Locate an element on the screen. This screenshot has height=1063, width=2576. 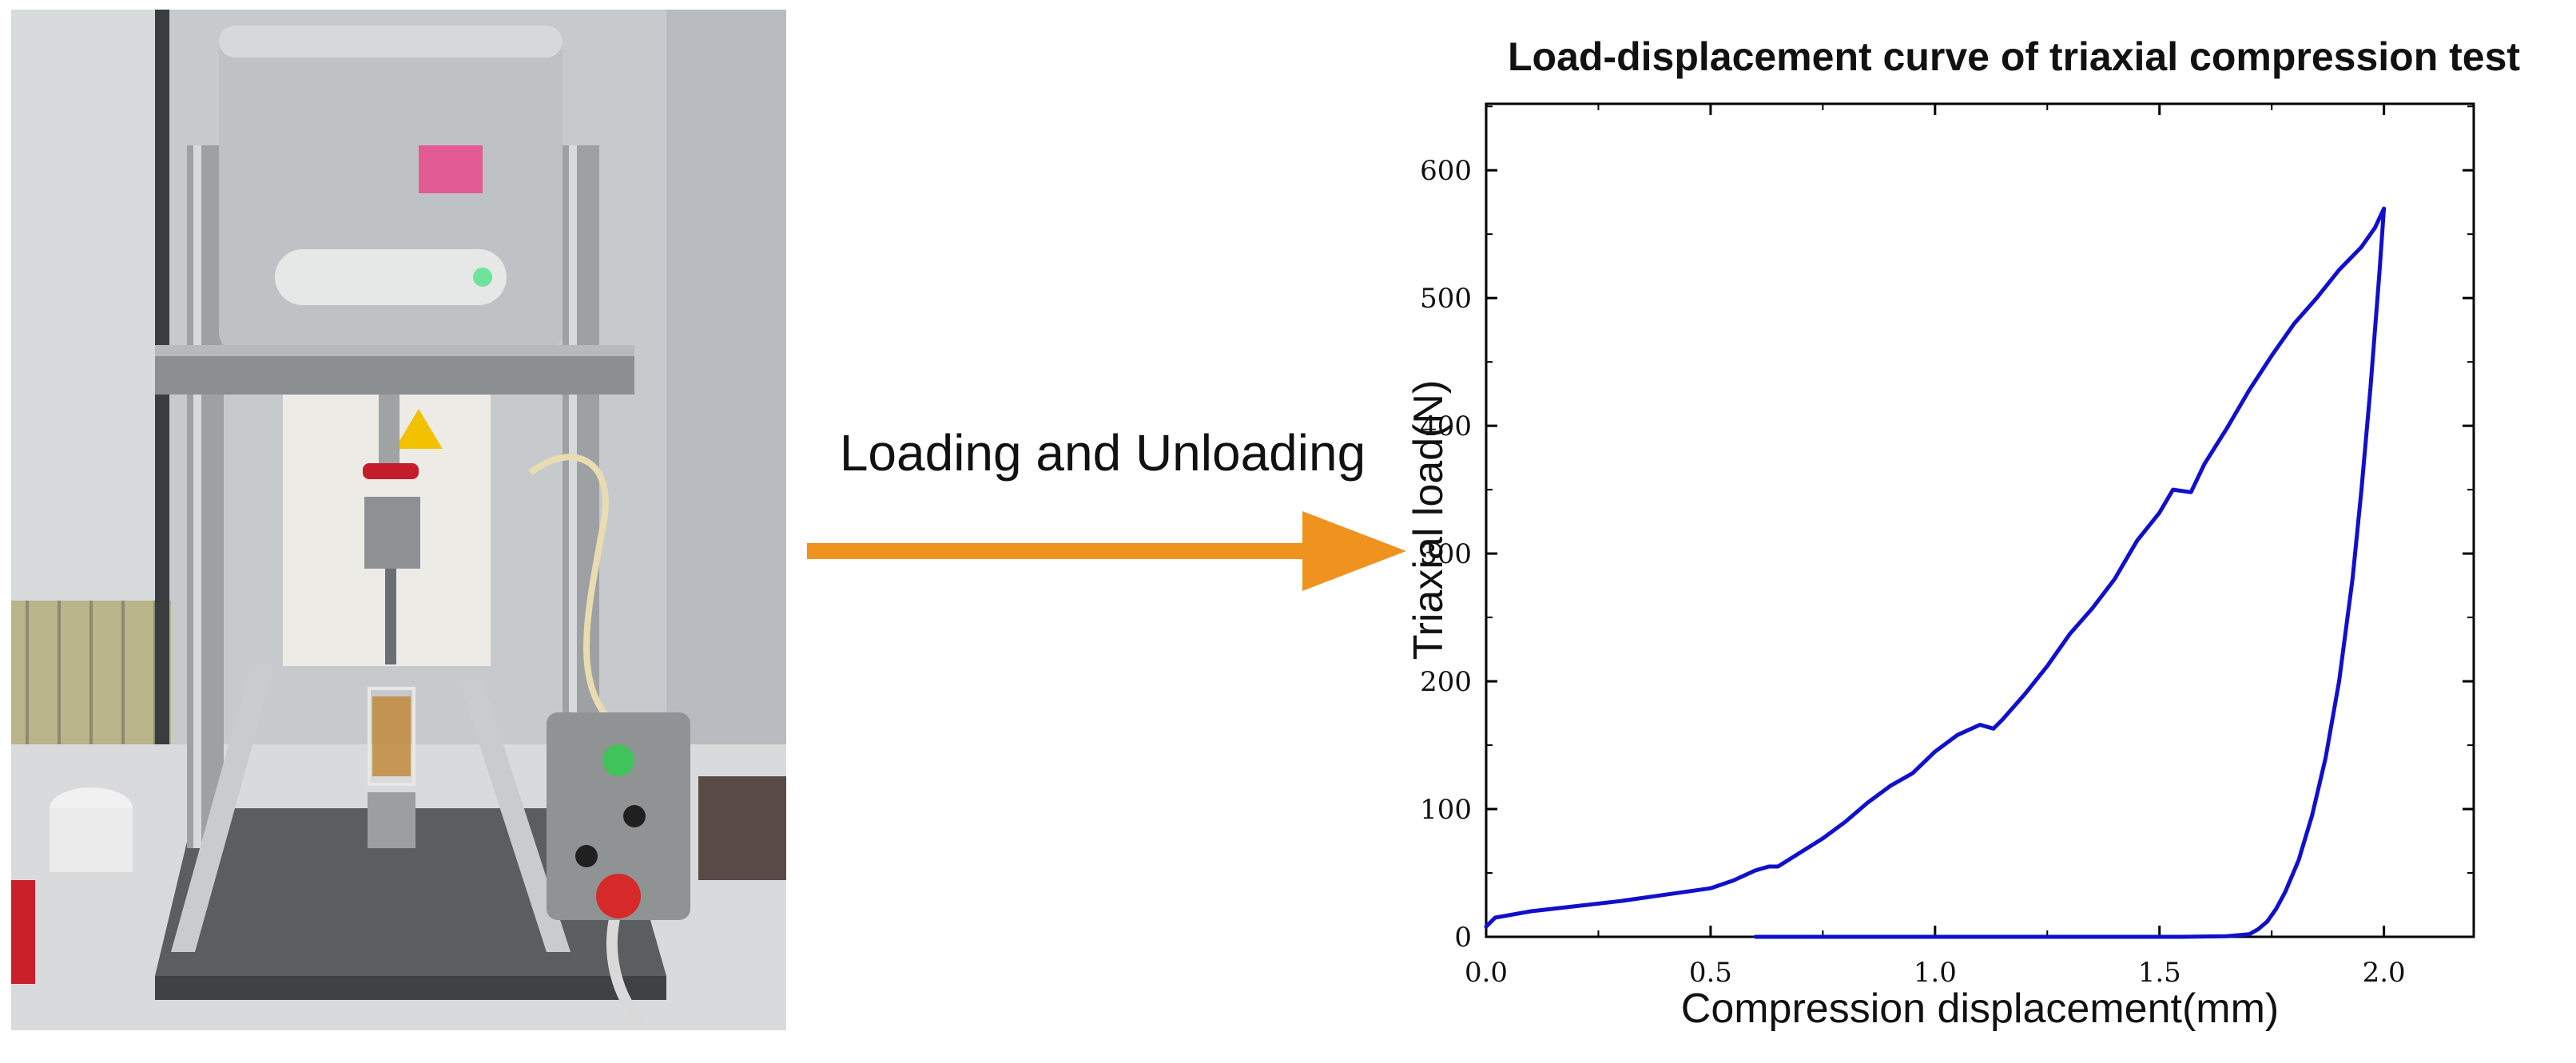
y-tick-label: 600 is located at coordinates (1446, 171).